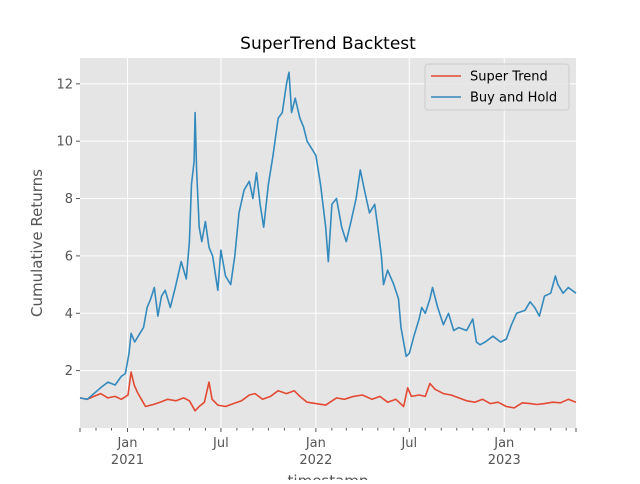 The width and height of the screenshot is (640, 484). What do you see at coordinates (127, 460) in the screenshot?
I see `x-tick-year-label: 2021` at bounding box center [127, 460].